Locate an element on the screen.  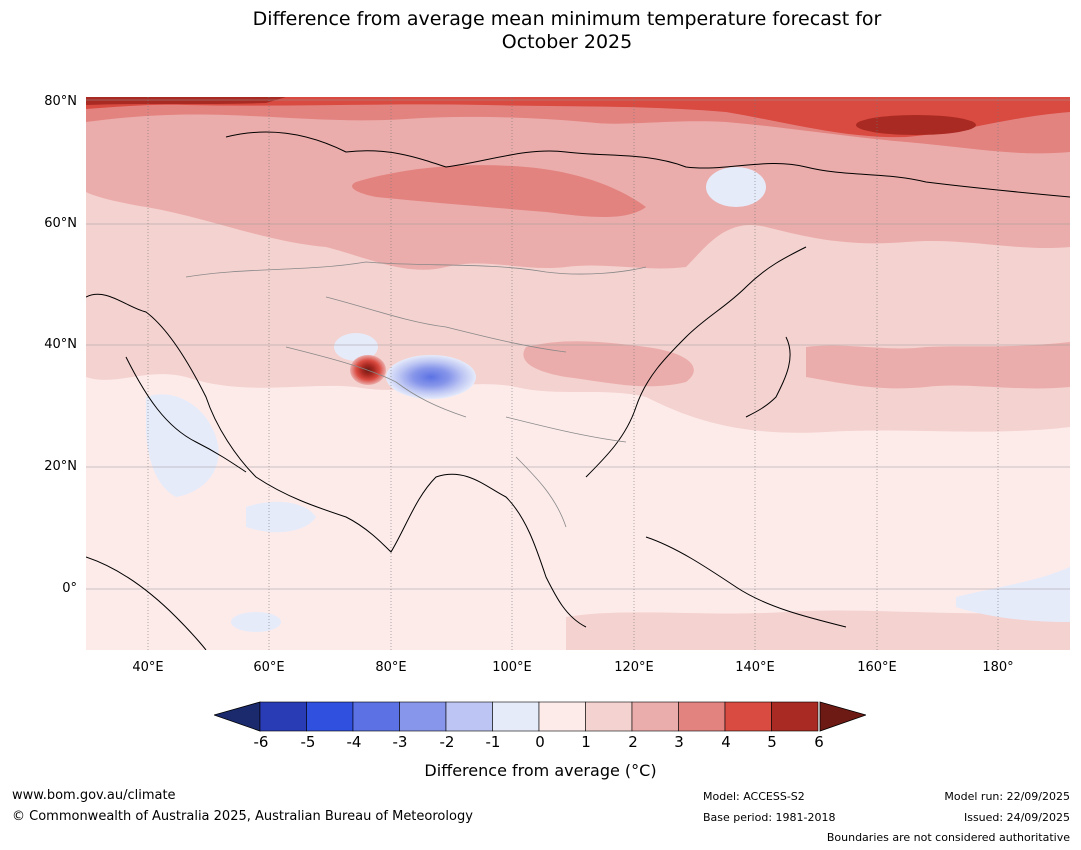
lon-label-180: 180° is located at coordinates (998, 667).